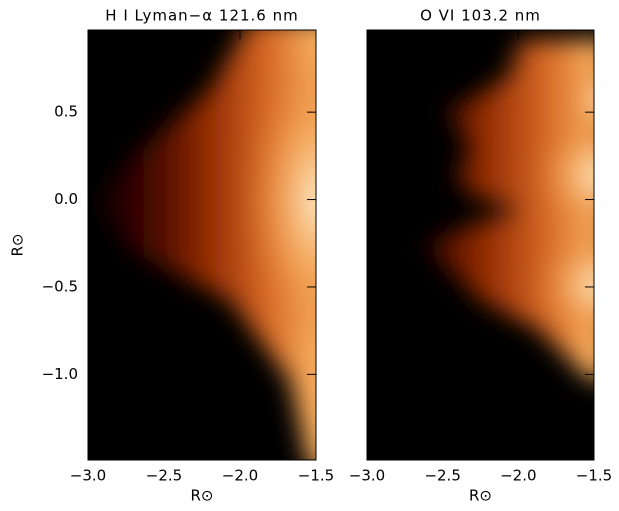 Image resolution: width=619 pixels, height=511 pixels. What do you see at coordinates (66, 199) in the screenshot?
I see `y-tick-label: 0.0` at bounding box center [66, 199].